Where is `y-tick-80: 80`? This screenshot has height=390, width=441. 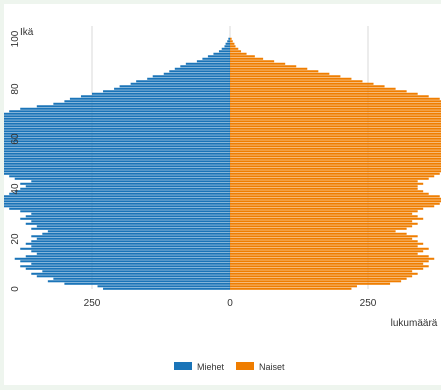 y-tick-80: 80 is located at coordinates (15, 89).